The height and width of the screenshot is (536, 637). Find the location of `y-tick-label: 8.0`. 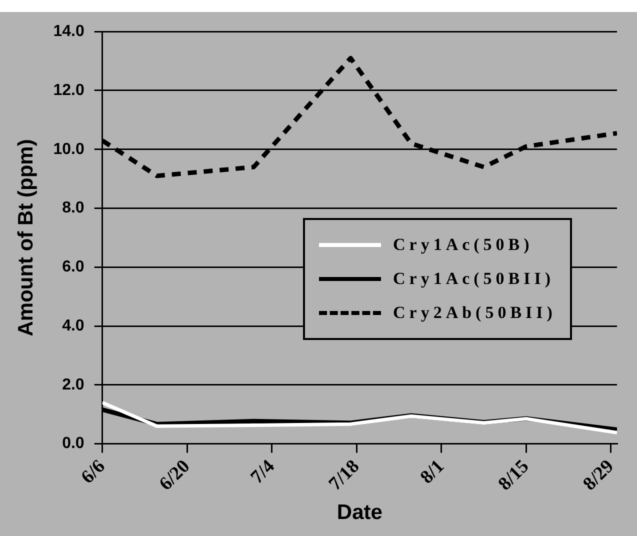

y-tick-label: 8.0 is located at coordinates (73, 208).